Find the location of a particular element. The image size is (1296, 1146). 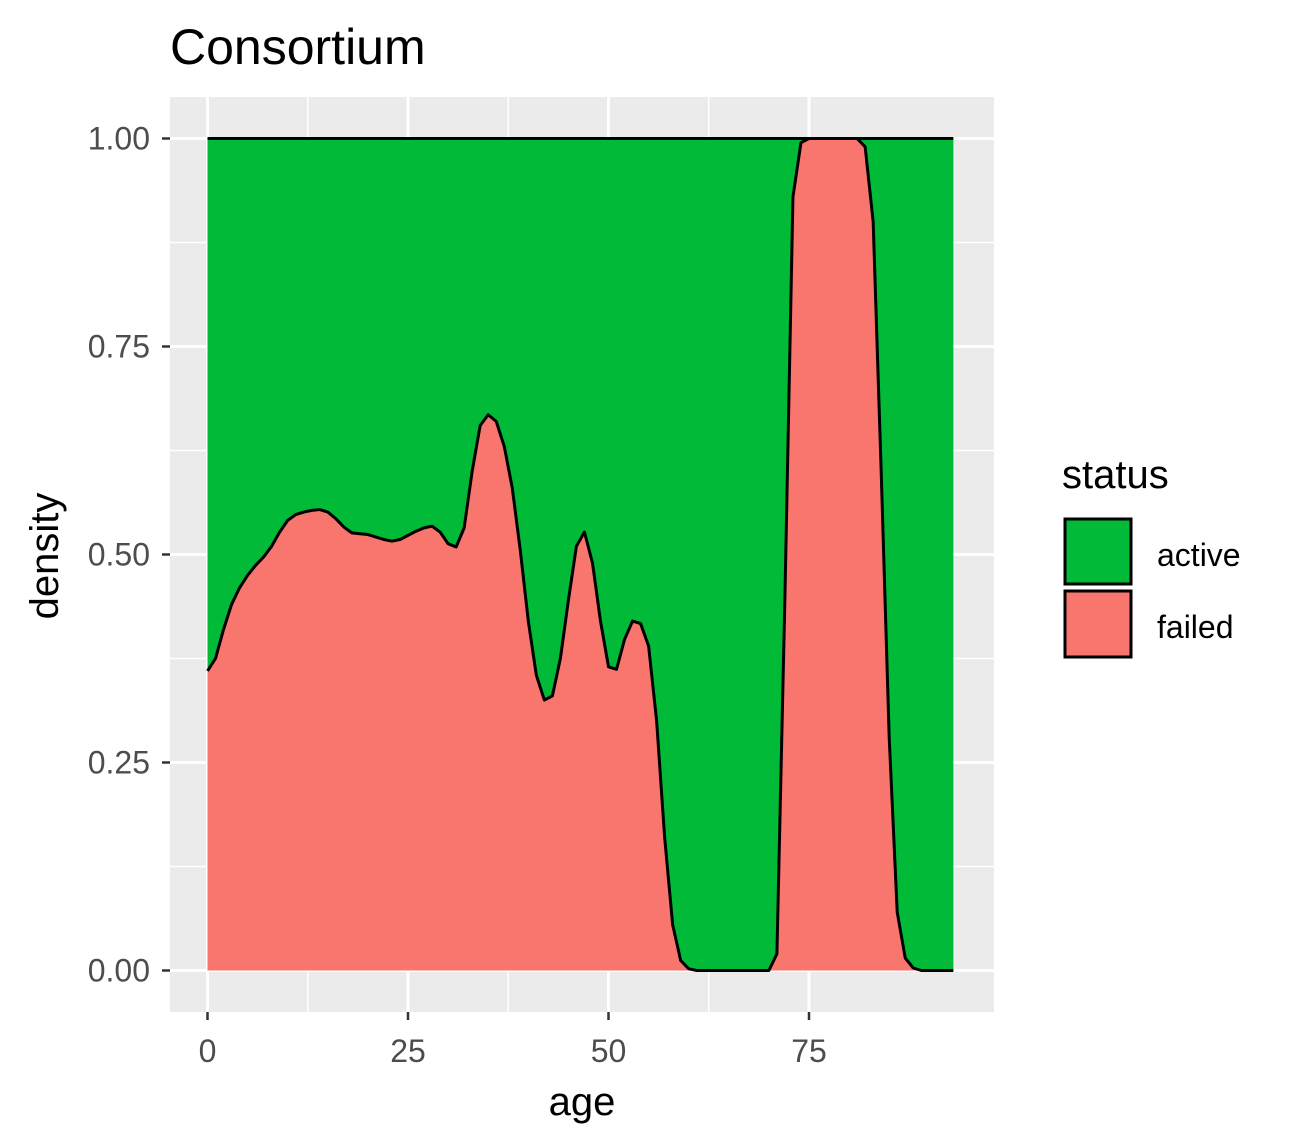

legend-swatch-active is located at coordinates (1098, 551).